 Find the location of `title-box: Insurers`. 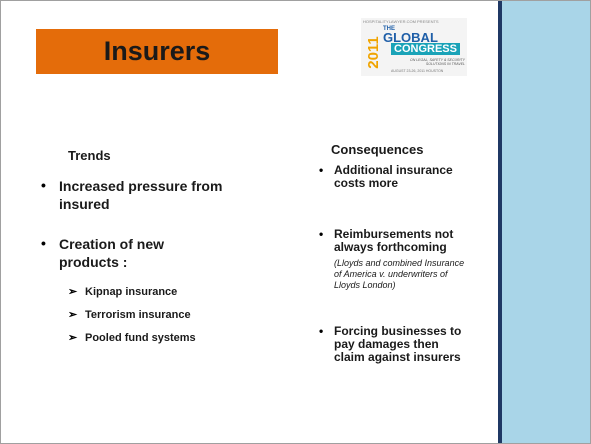

title-box: Insurers is located at coordinates (157, 51).